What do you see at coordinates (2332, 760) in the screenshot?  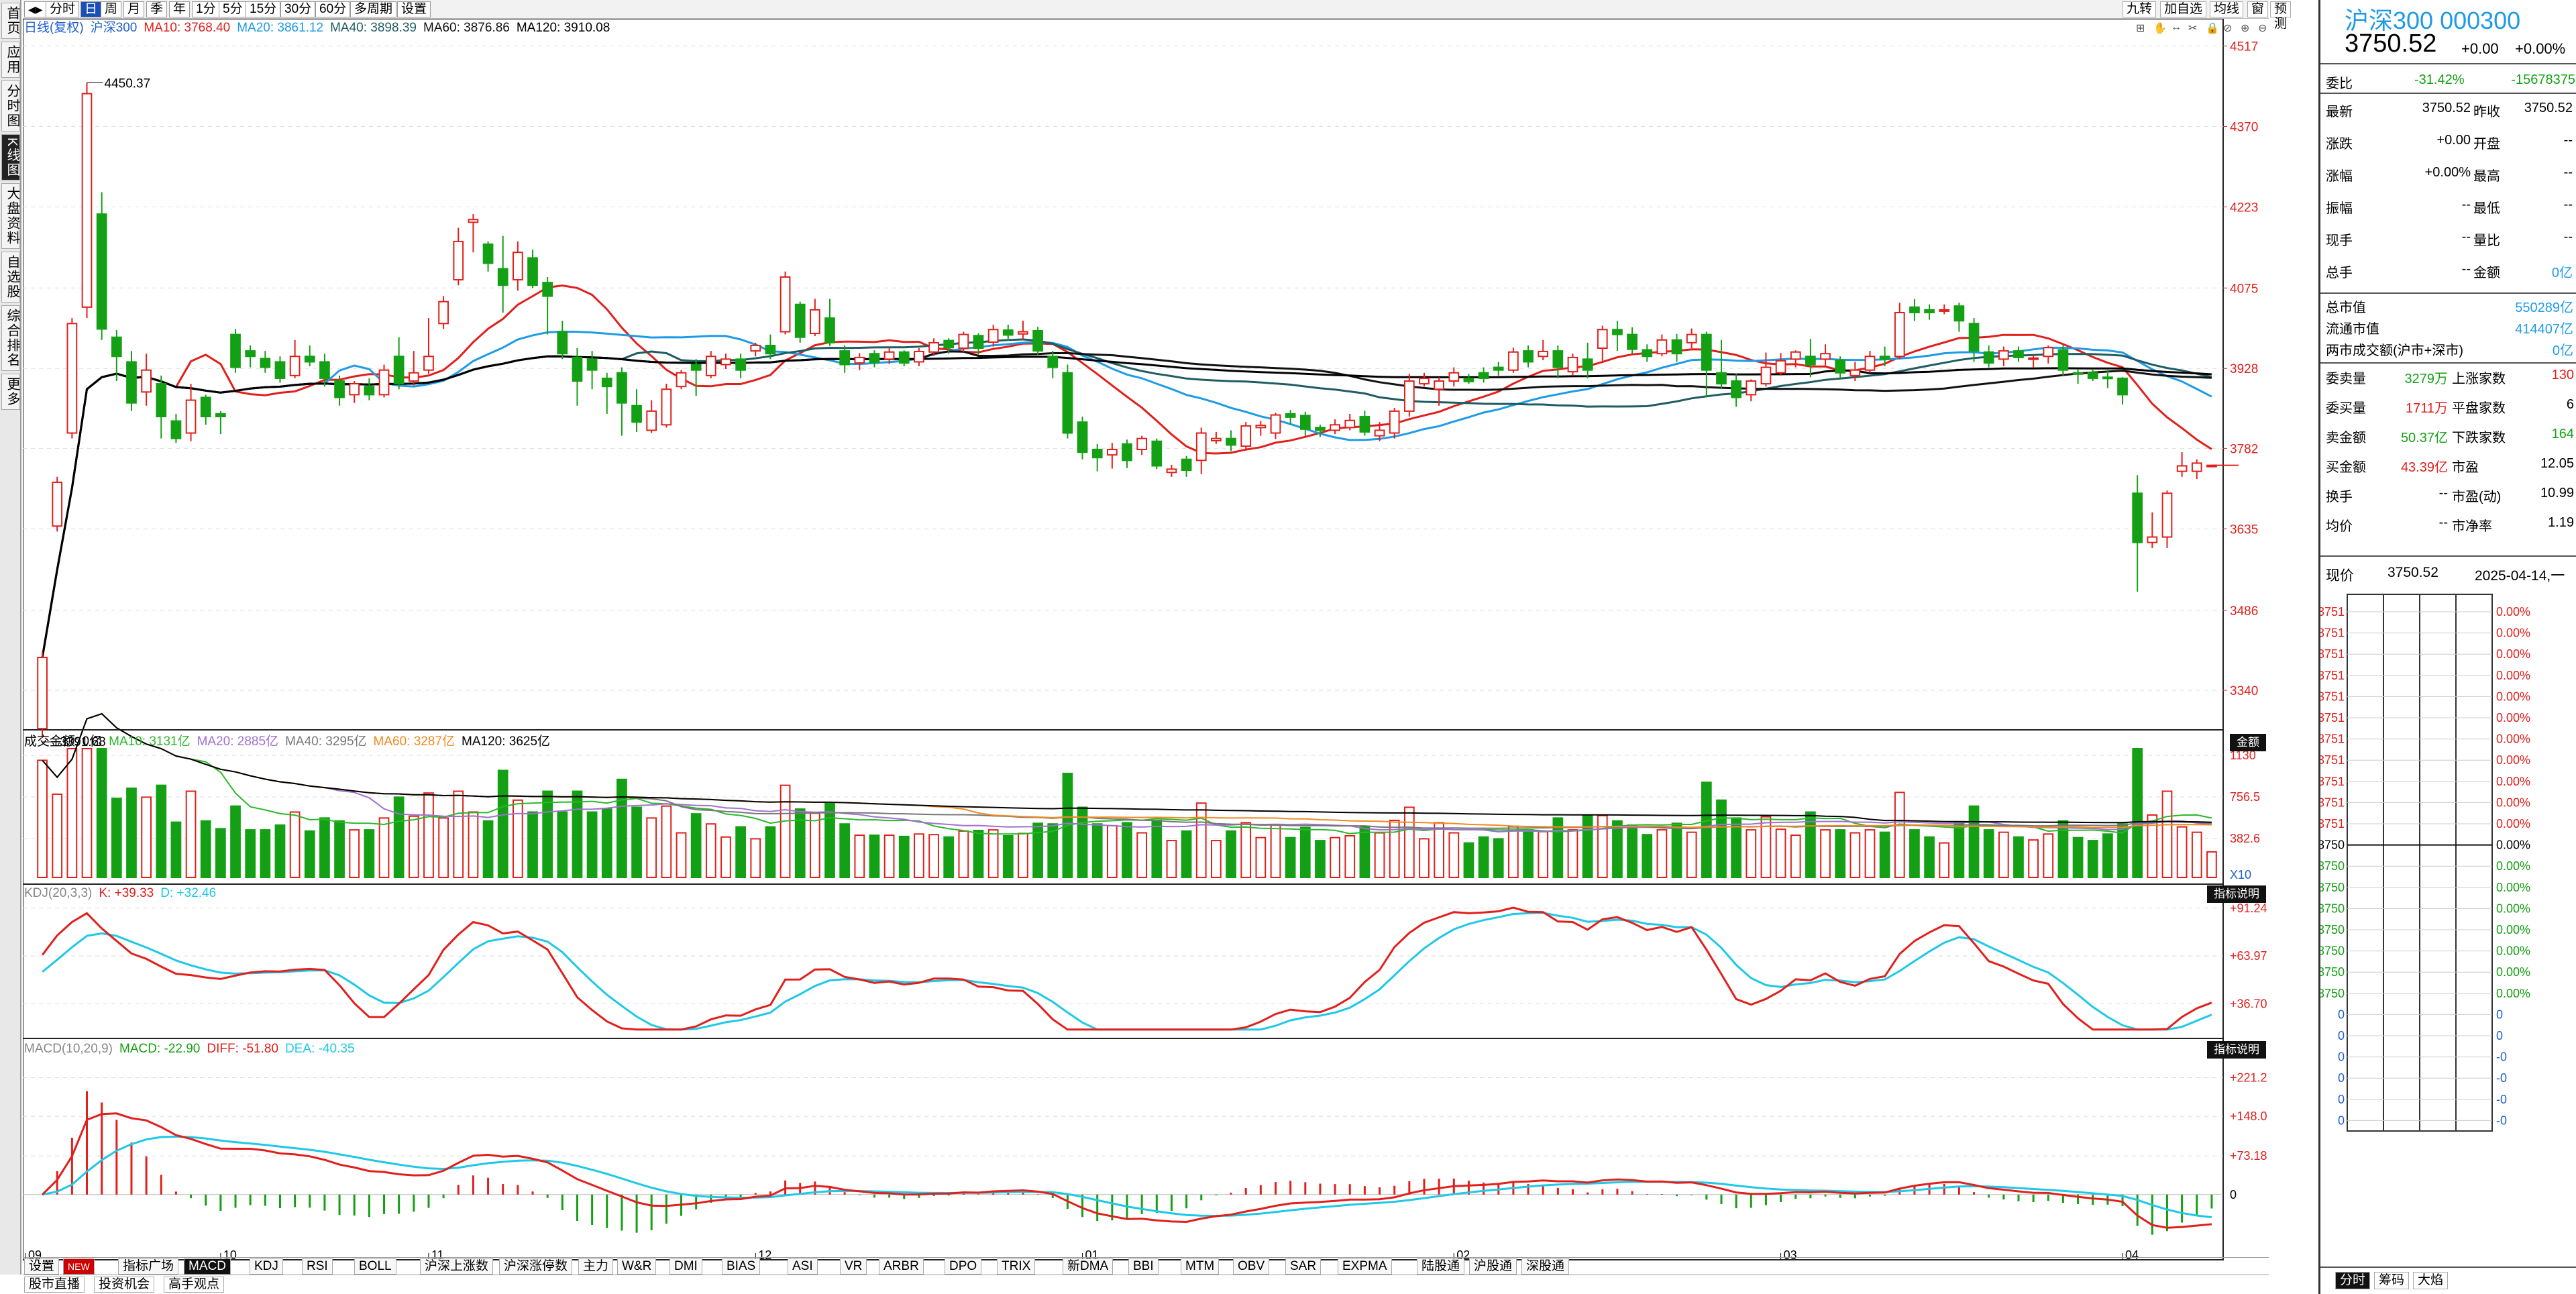 I see `ladder-price-7: 3751` at bounding box center [2332, 760].